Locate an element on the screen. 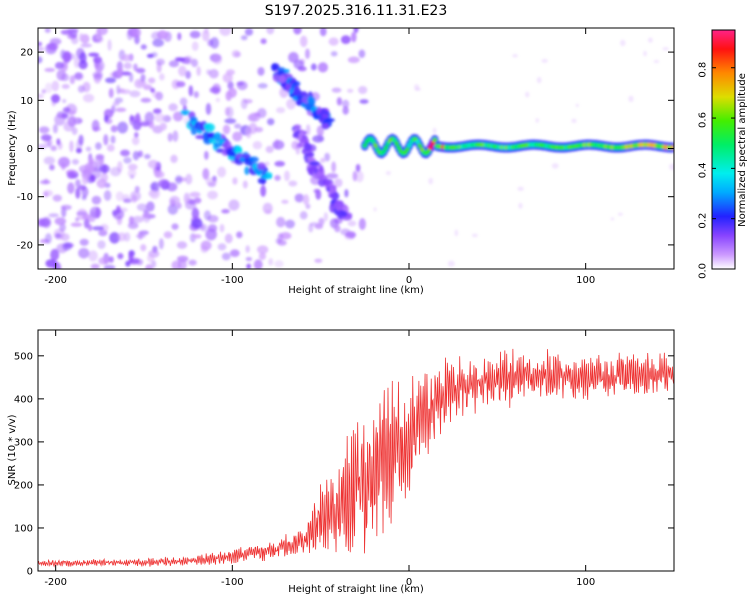 The height and width of the screenshot is (600, 750). bottom-x-axis-label: Height of straight line (km) is located at coordinates (356, 589).